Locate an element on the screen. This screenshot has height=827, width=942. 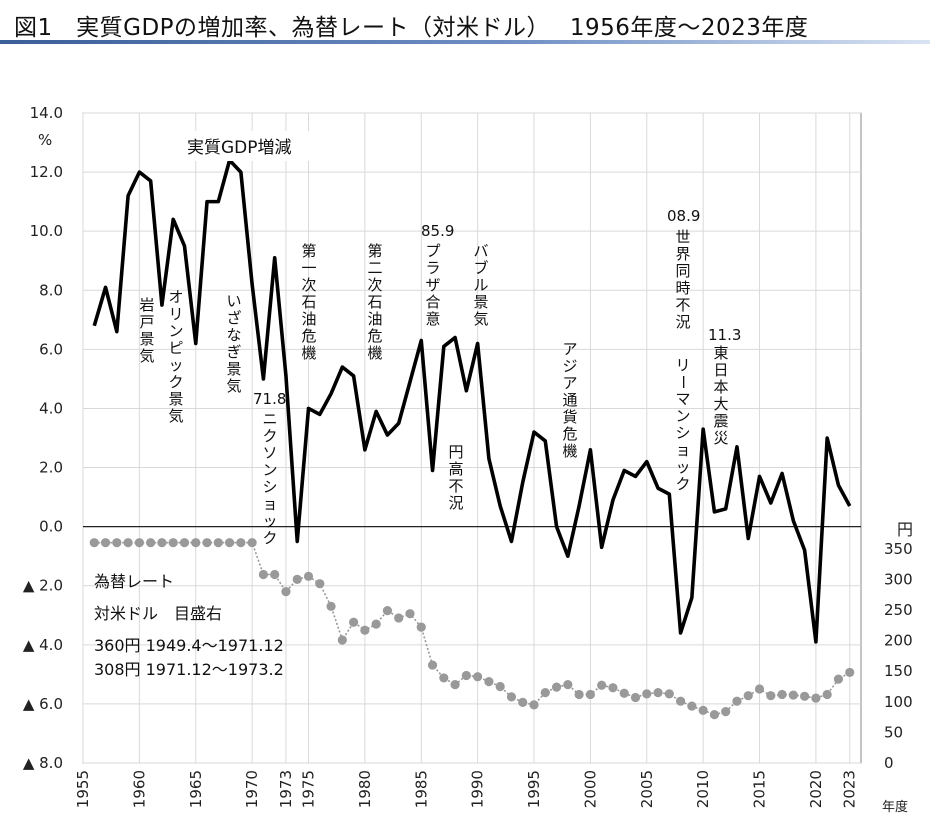
annotation-quake: 大 is located at coordinates (720, 404).